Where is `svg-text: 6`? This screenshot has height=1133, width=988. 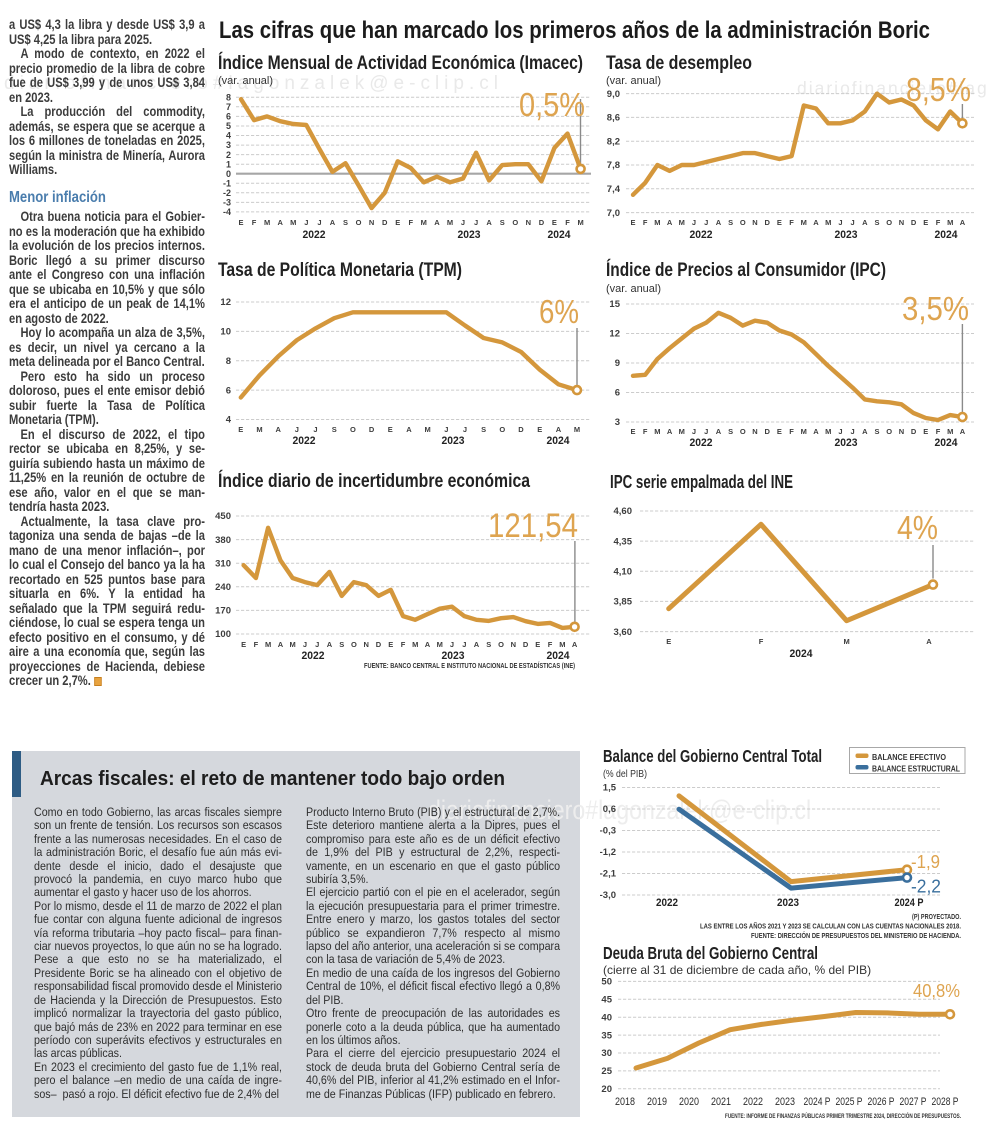 svg-text: 6 is located at coordinates (228, 117).